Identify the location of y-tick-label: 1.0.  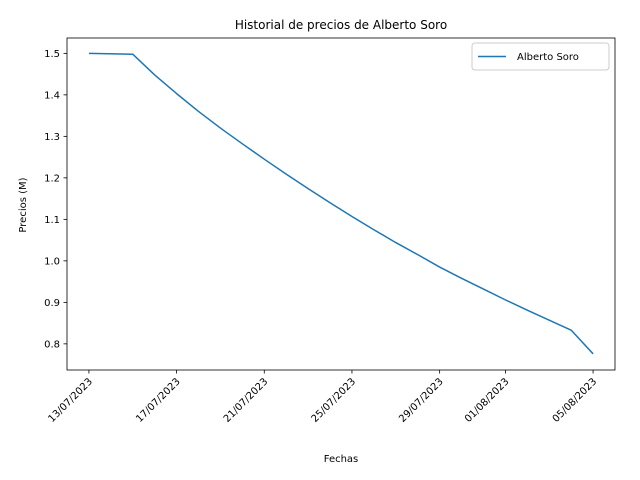
(52, 261).